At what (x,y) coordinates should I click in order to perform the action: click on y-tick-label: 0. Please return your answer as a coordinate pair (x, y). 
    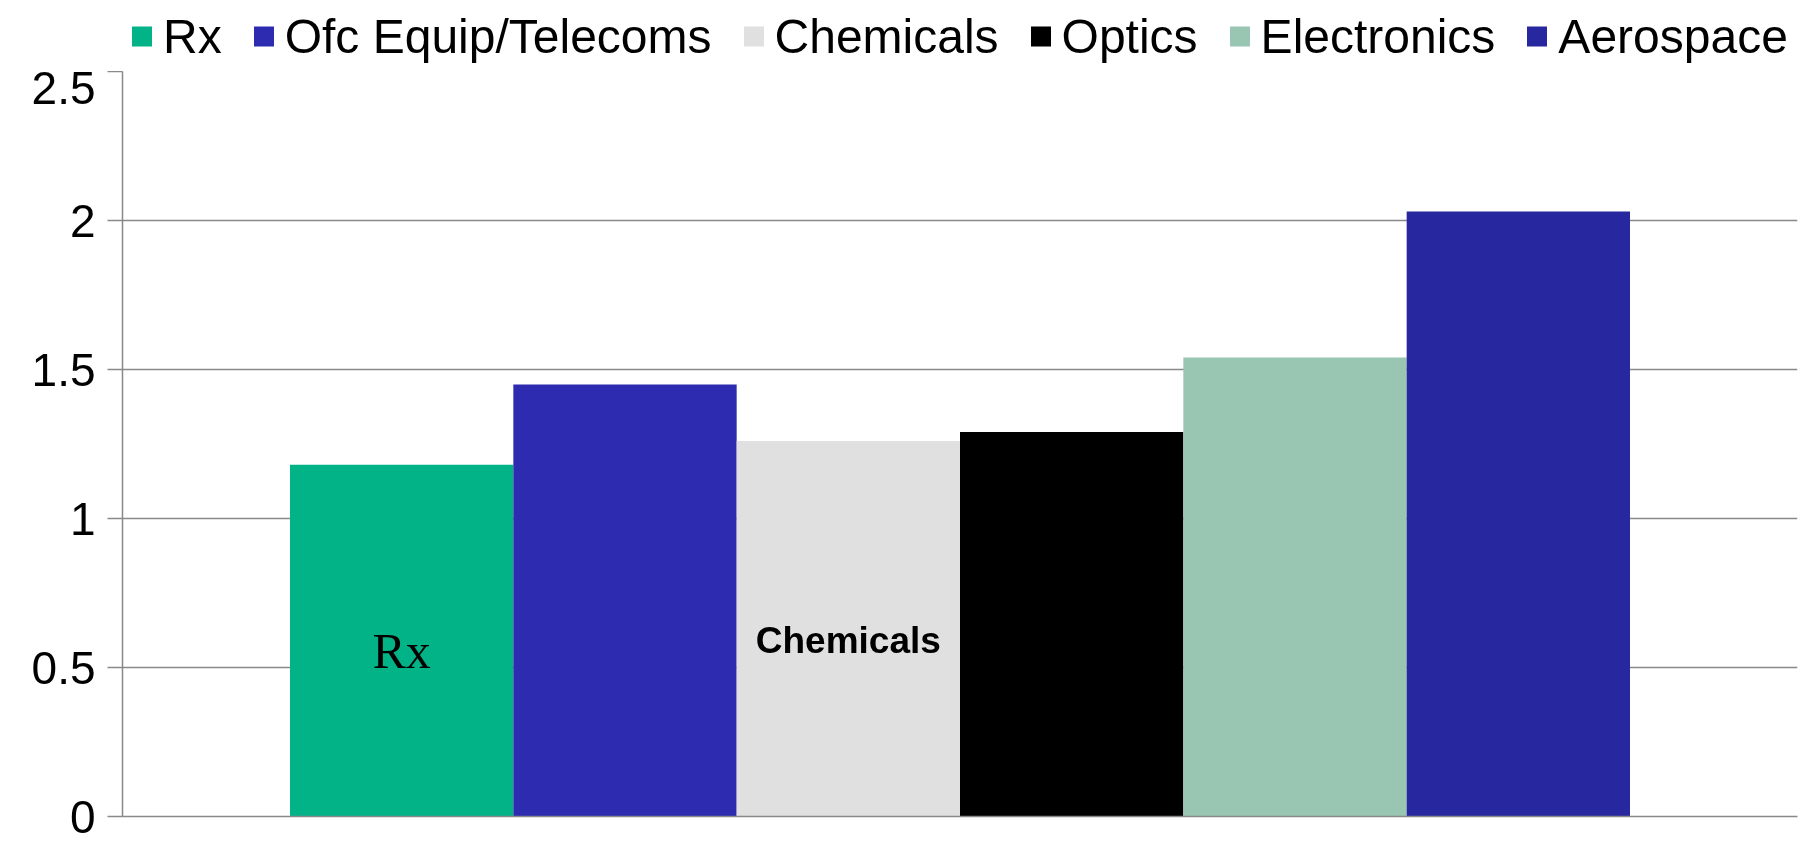
    Looking at the image, I should click on (82, 816).